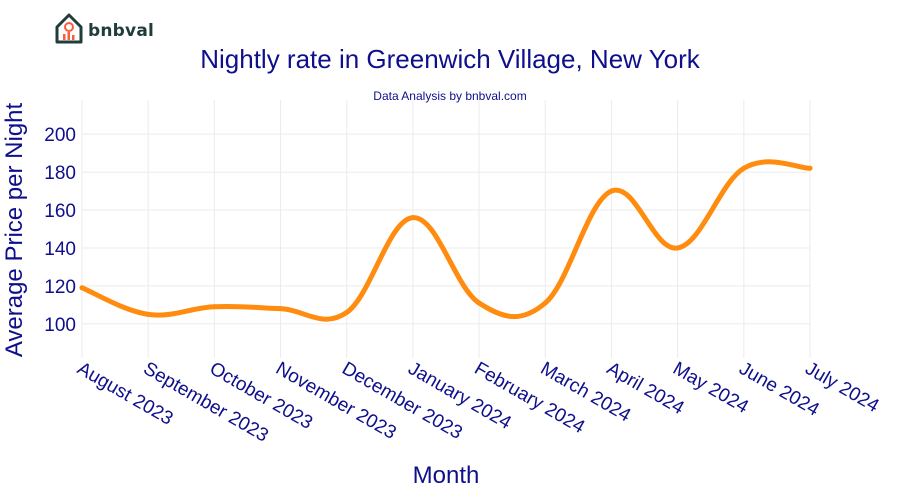 This screenshot has width=900, height=500. Describe the element at coordinates (60, 211) in the screenshot. I see `y-tick-label: 160` at that location.